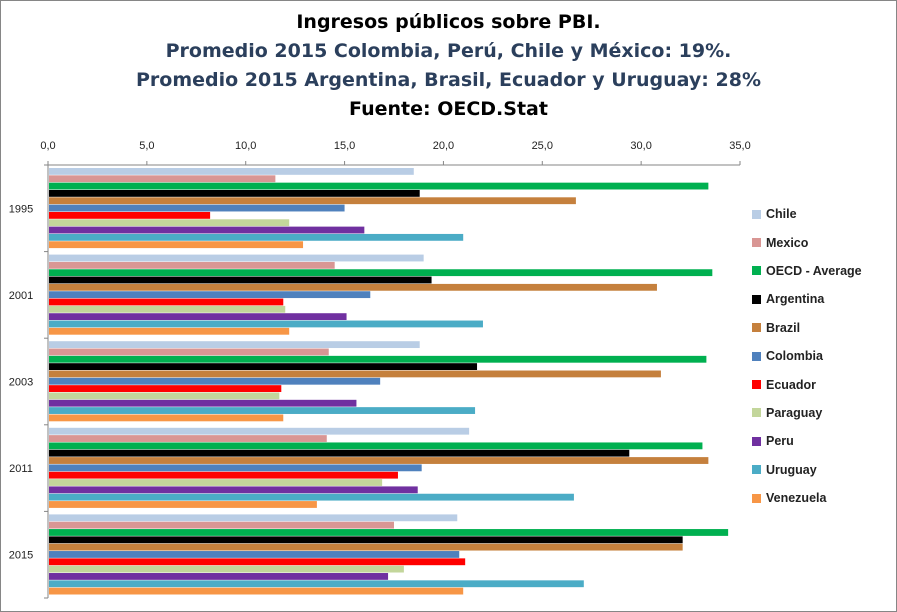 The image size is (897, 612). I want to click on x-tick-label: 30,0, so click(640, 146).